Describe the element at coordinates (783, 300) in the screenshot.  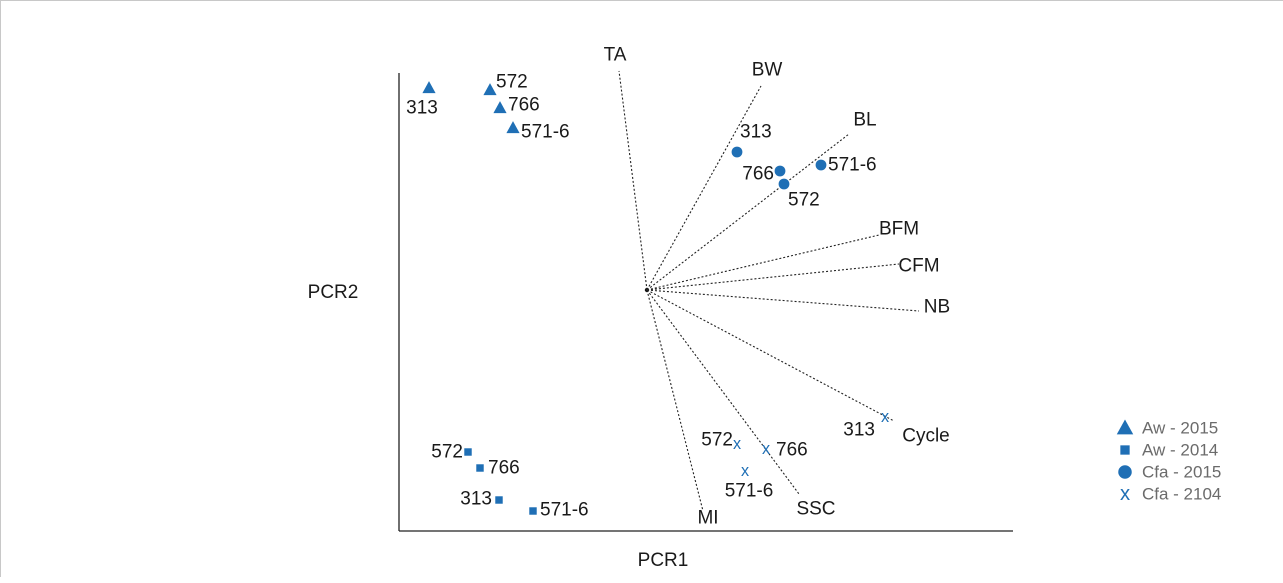
I see `loading-line-nb` at that location.